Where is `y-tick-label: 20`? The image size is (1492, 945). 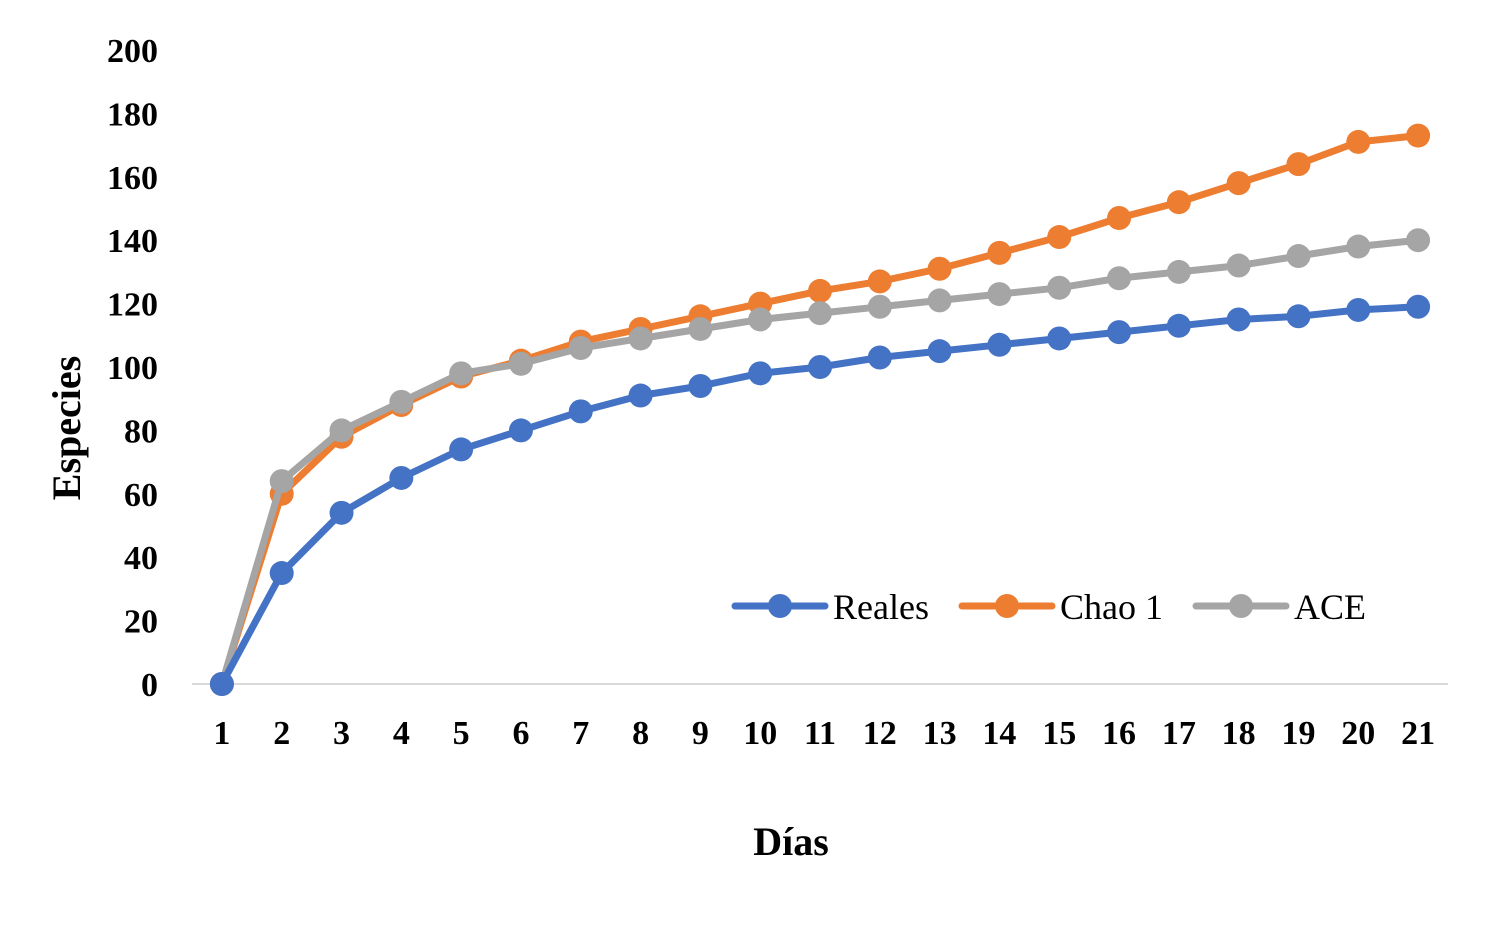 y-tick-label: 20 is located at coordinates (141, 622).